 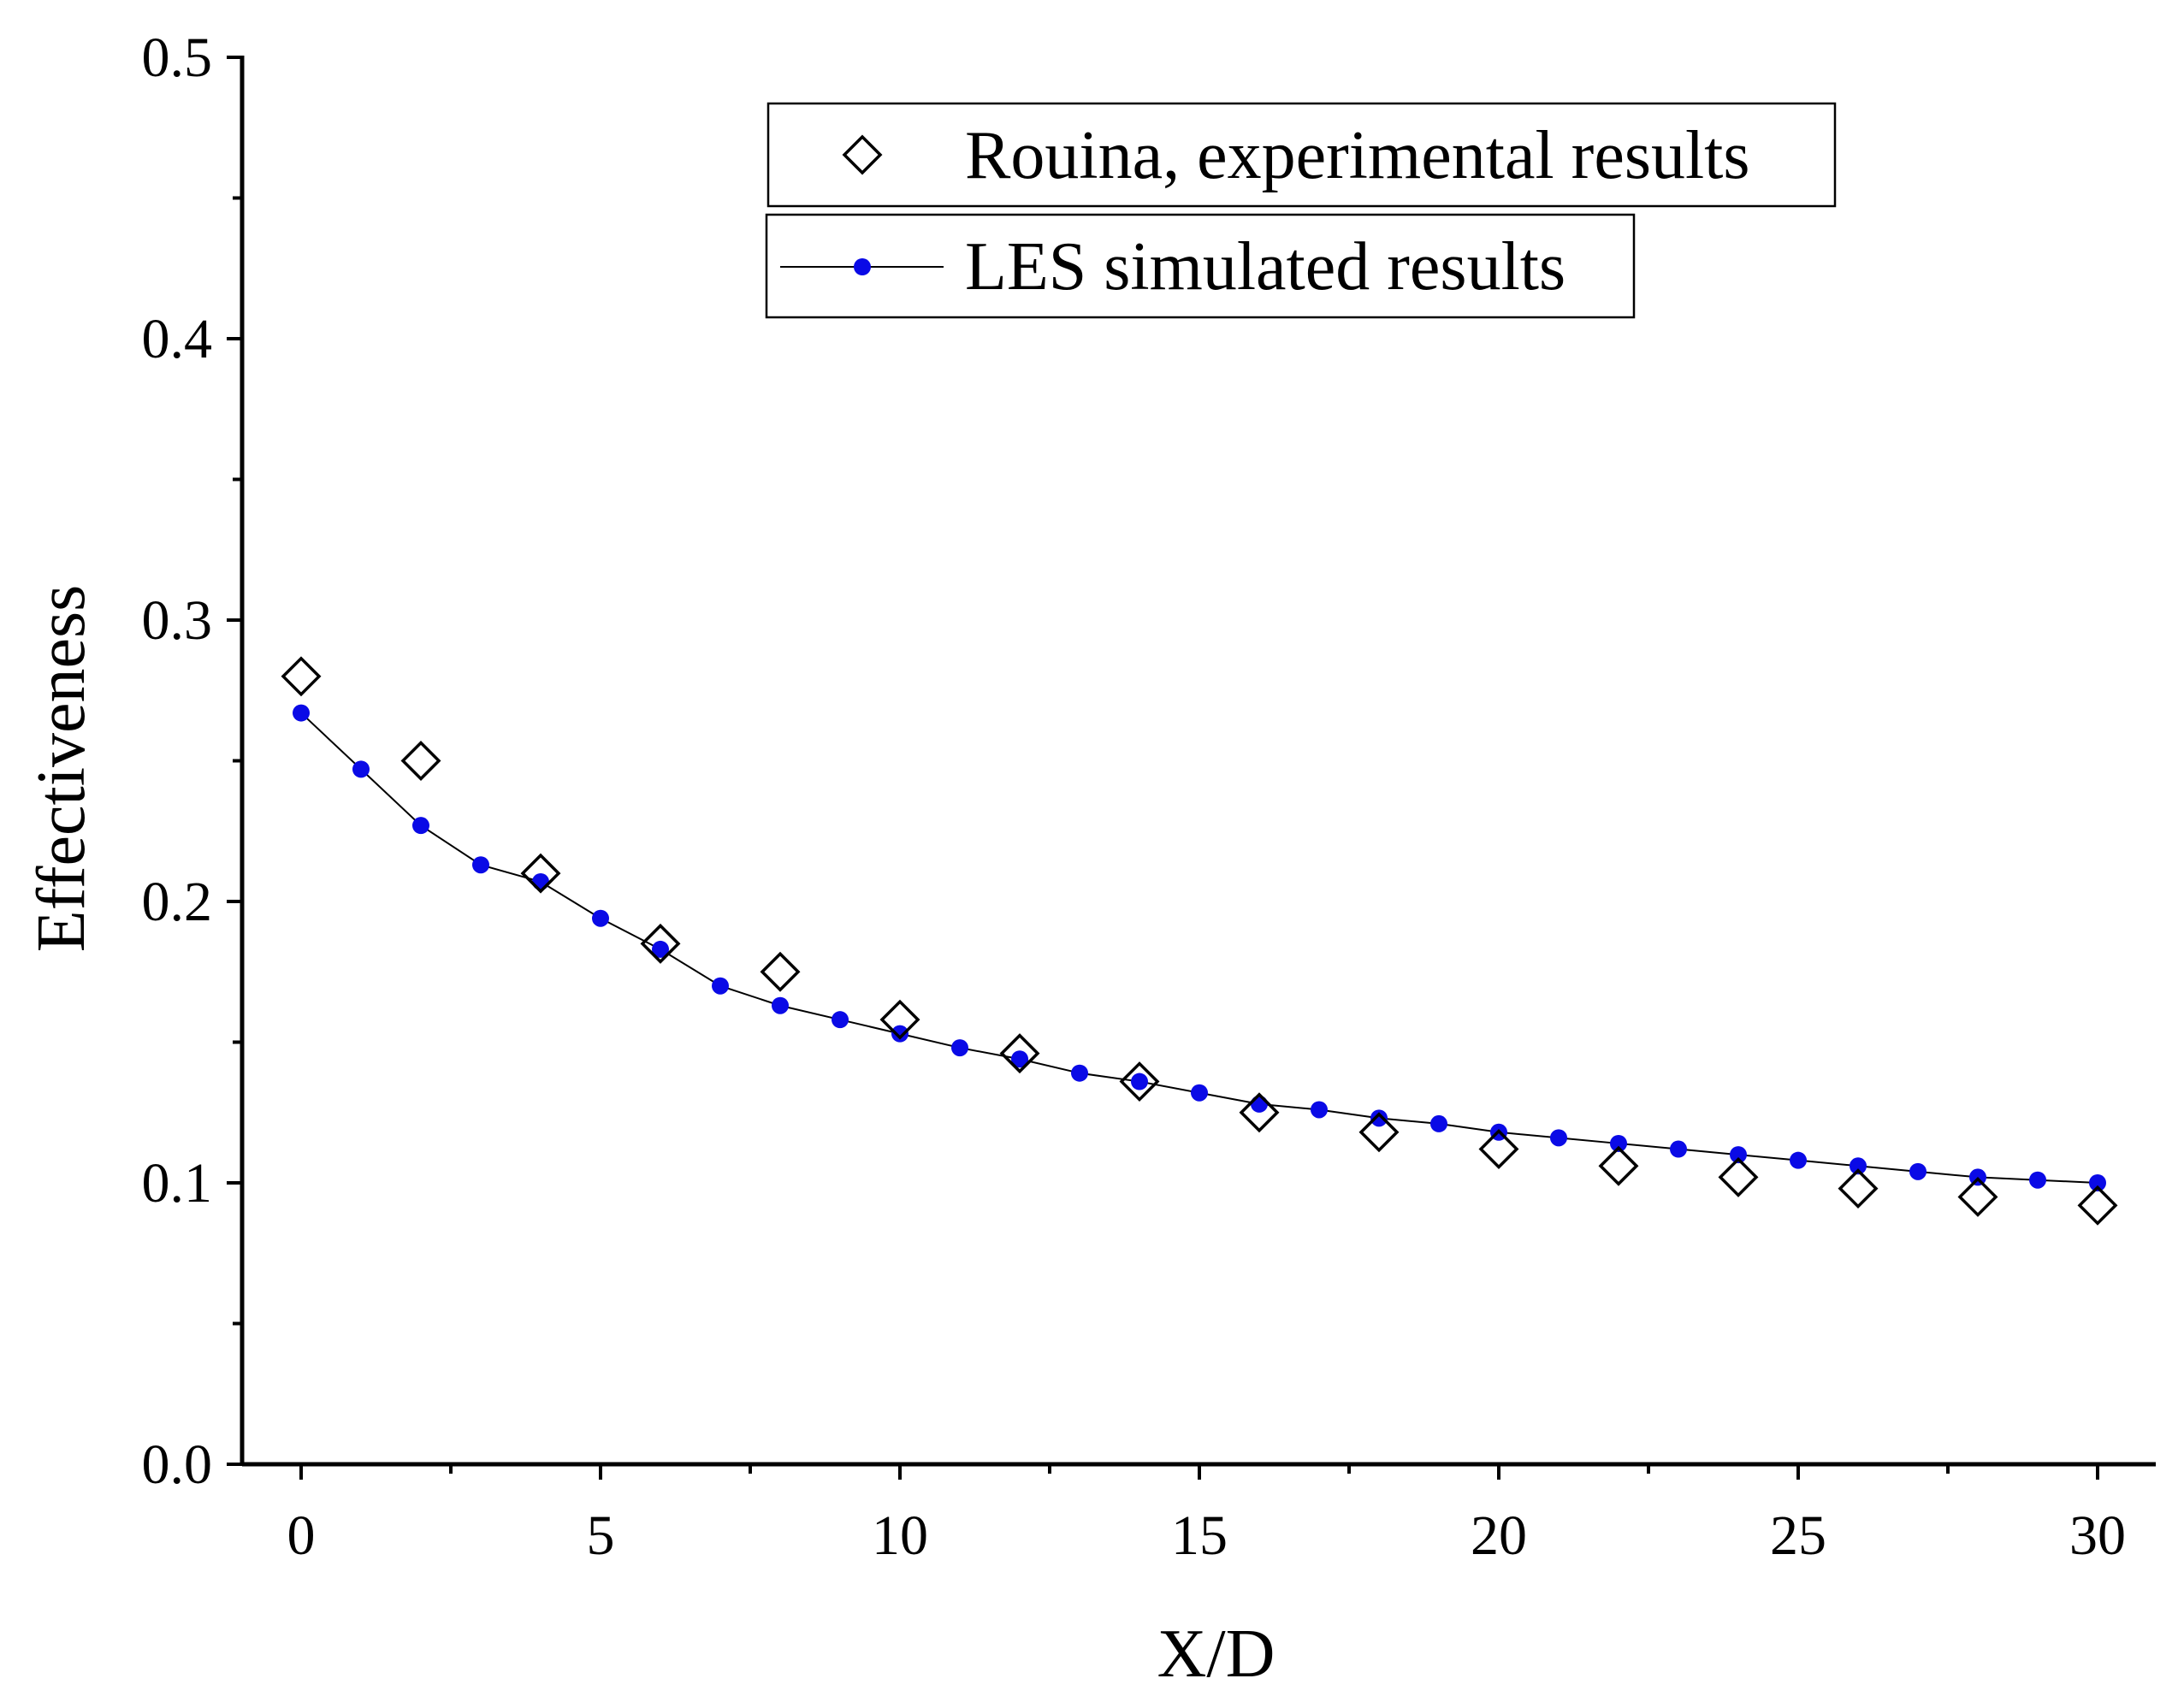 What do you see at coordinates (1265, 266) in the screenshot?
I see `legend-label-simulated: LES simulated results` at bounding box center [1265, 266].